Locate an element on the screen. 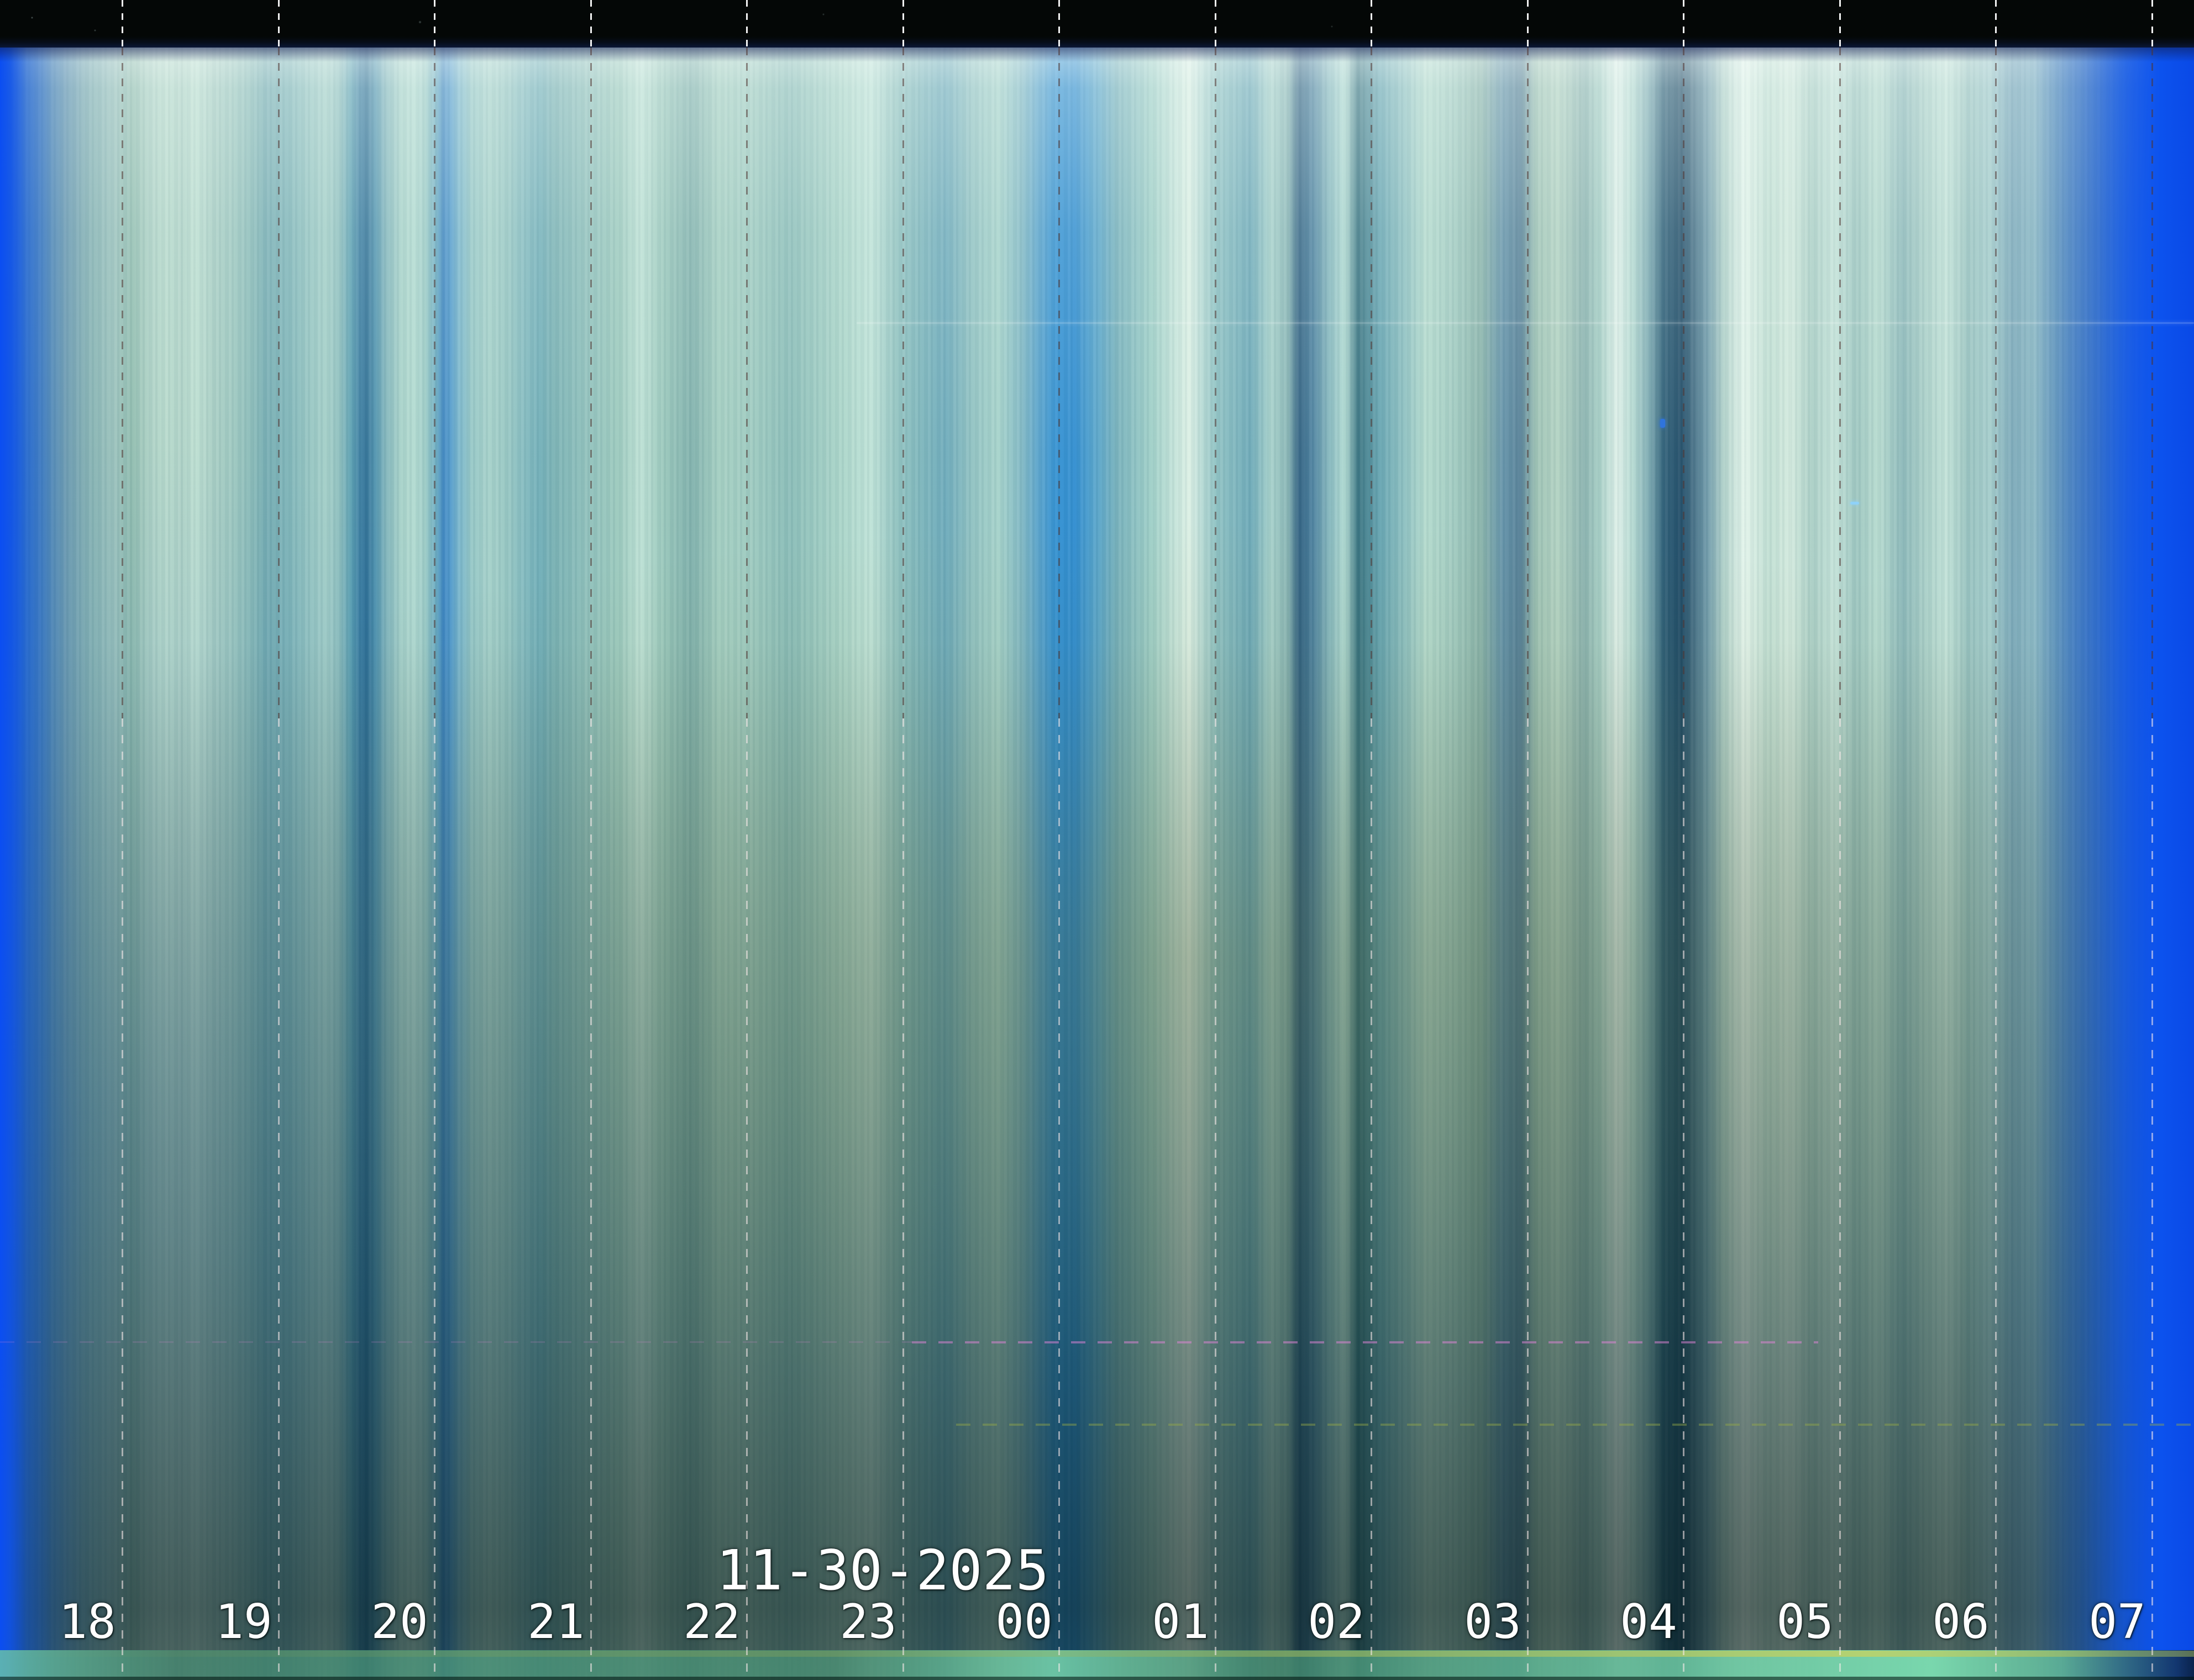  magenta-dashed-line is located at coordinates (1365, 1342).